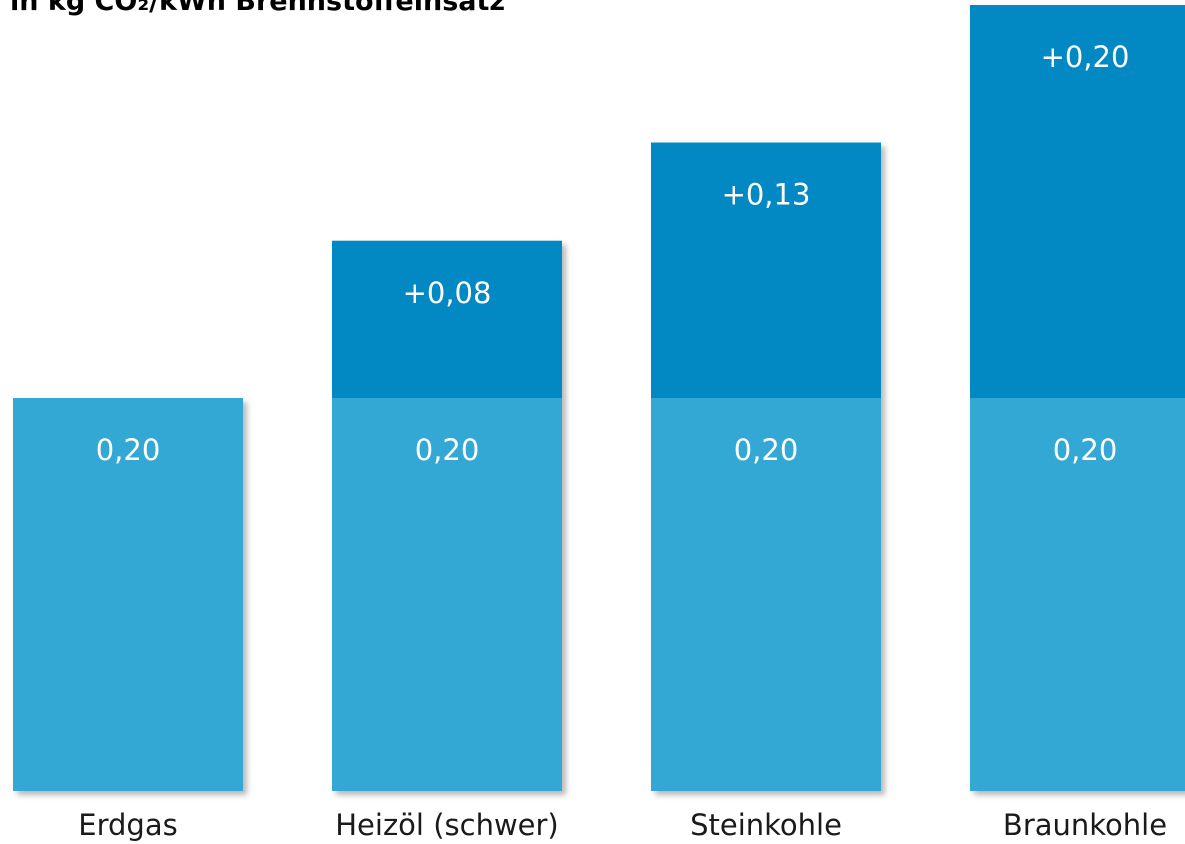 This screenshot has height=844, width=1185. What do you see at coordinates (447, 450) in the screenshot?
I see `value-label-base-heizöl-schwer: 0,20` at bounding box center [447, 450].